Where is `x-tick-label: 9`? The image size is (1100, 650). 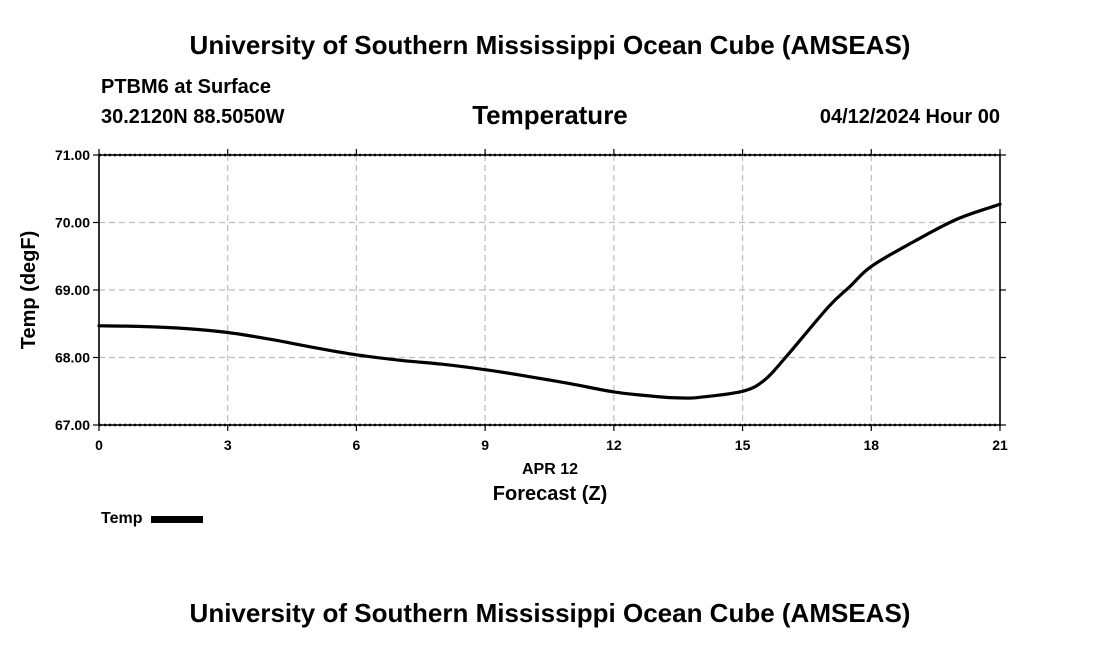
x-tick-label: 9 is located at coordinates (485, 445).